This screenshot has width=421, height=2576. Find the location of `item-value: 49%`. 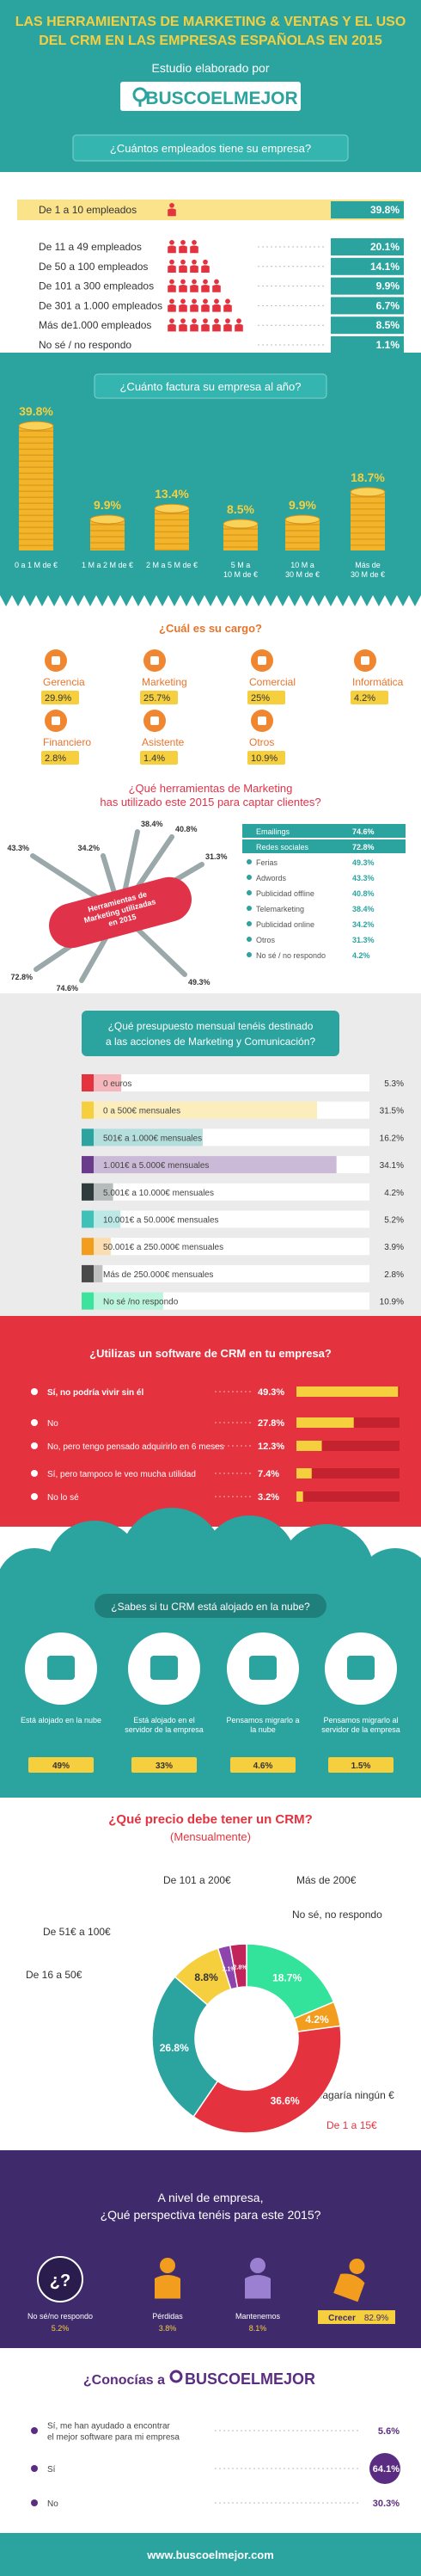

item-value: 49% is located at coordinates (61, 1766).